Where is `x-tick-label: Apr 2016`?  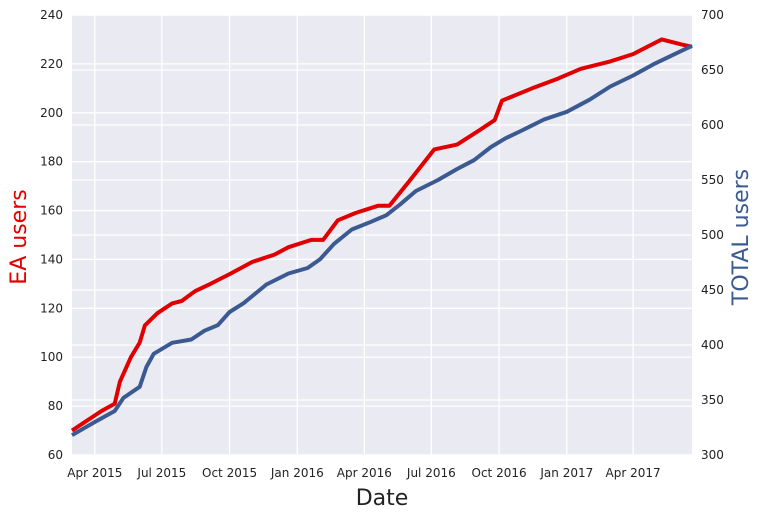
x-tick-label: Apr 2016 is located at coordinates (364, 473).